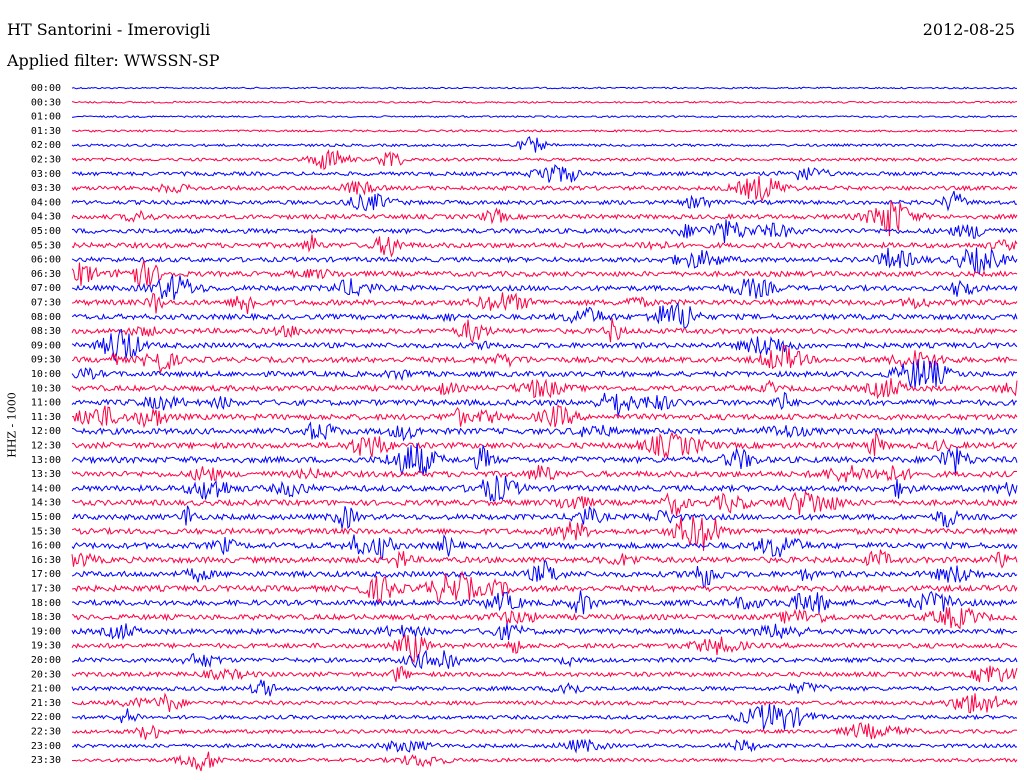 The image size is (1024, 780). Describe the element at coordinates (46, 345) in the screenshot. I see `time-label: 09:00` at that location.